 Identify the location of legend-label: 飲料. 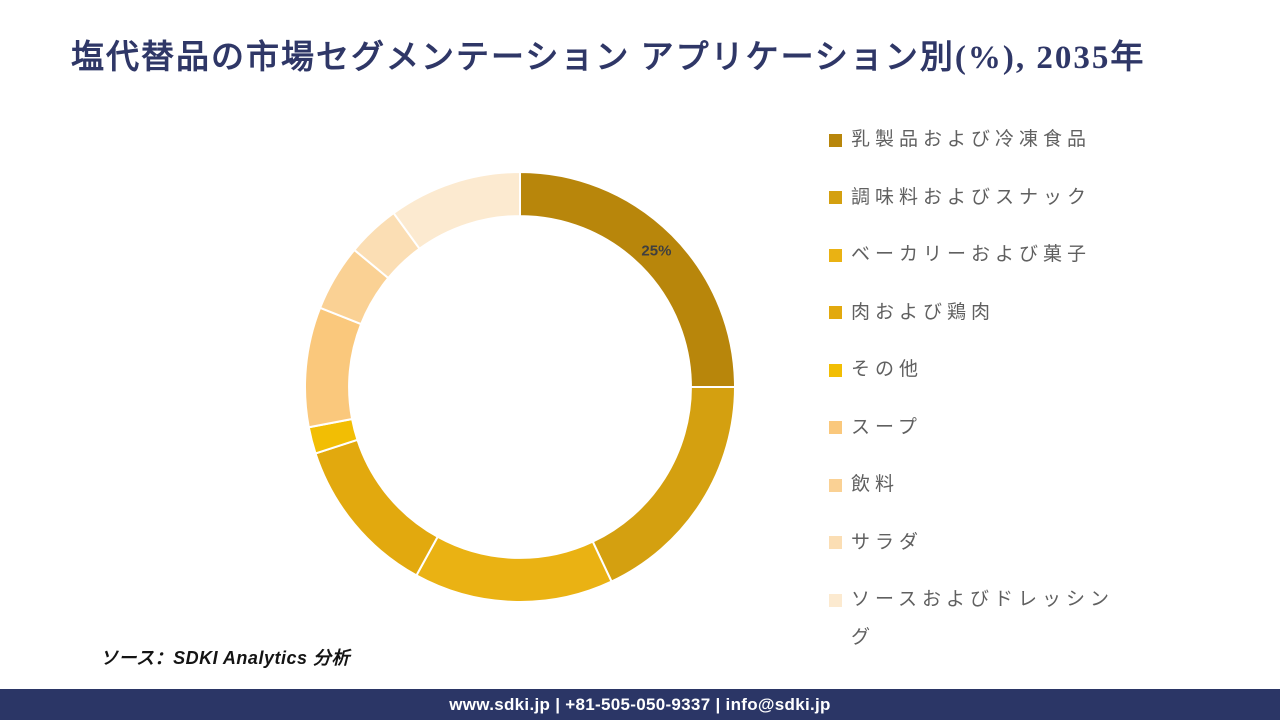
(875, 484).